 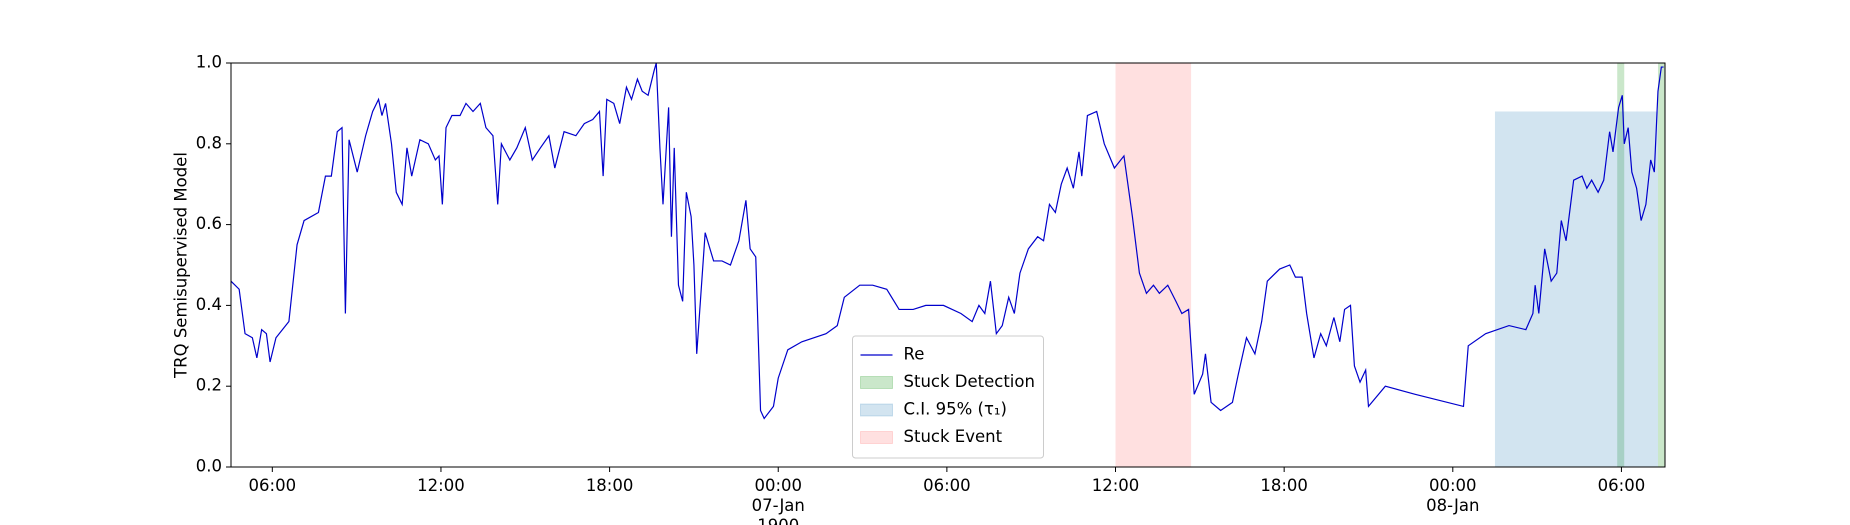 What do you see at coordinates (969, 381) in the screenshot?
I see `legend-label: Stuck Detection` at bounding box center [969, 381].